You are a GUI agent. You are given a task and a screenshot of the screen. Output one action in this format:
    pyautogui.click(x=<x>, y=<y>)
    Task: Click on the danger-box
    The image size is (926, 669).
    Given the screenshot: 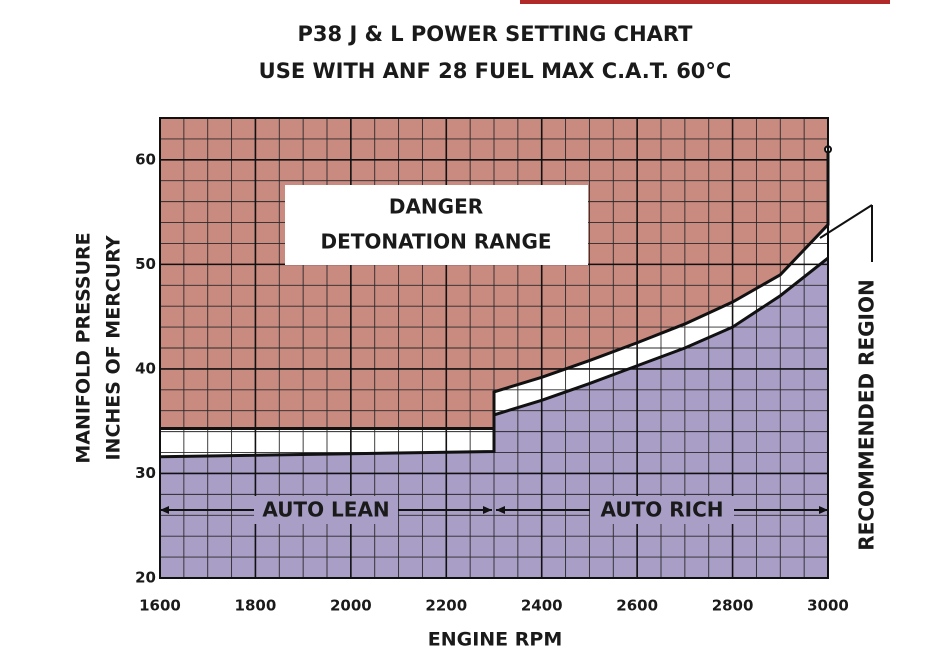 What is the action you would take?
    pyautogui.click(x=436, y=225)
    